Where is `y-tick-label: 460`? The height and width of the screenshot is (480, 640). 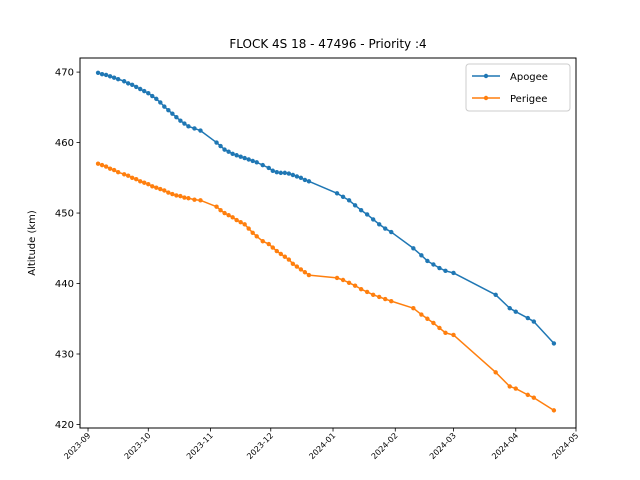
y-tick-label: 460 is located at coordinates (64, 143).